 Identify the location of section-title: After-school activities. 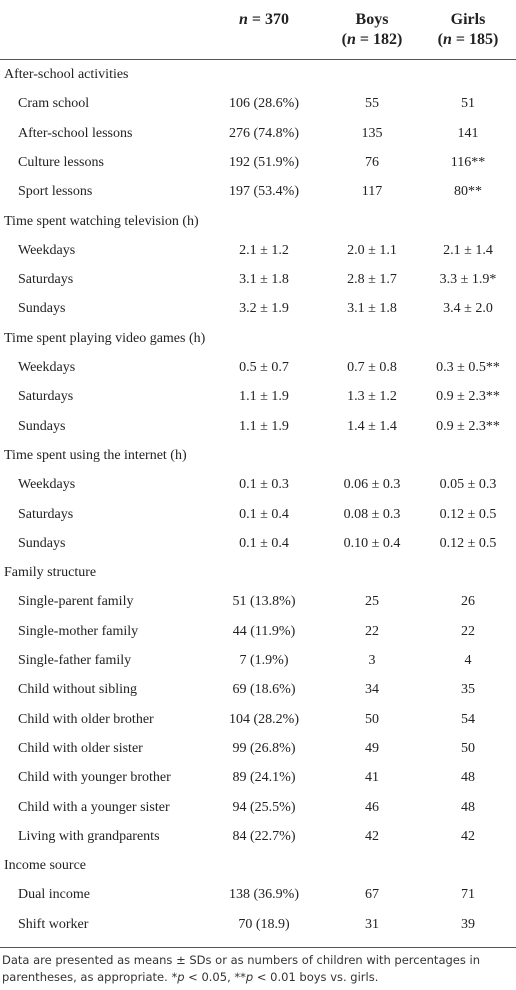
(66, 74).